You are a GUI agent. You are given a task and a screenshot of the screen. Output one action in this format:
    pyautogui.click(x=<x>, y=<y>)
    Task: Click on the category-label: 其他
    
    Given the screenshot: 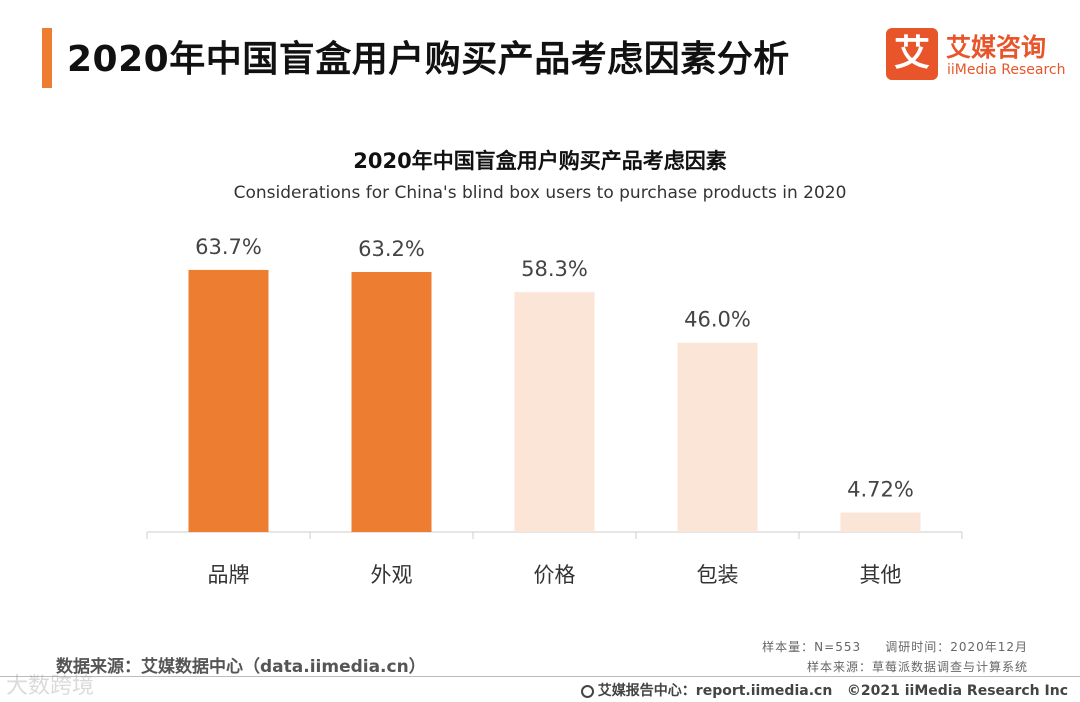 What is the action you would take?
    pyautogui.click(x=881, y=575)
    